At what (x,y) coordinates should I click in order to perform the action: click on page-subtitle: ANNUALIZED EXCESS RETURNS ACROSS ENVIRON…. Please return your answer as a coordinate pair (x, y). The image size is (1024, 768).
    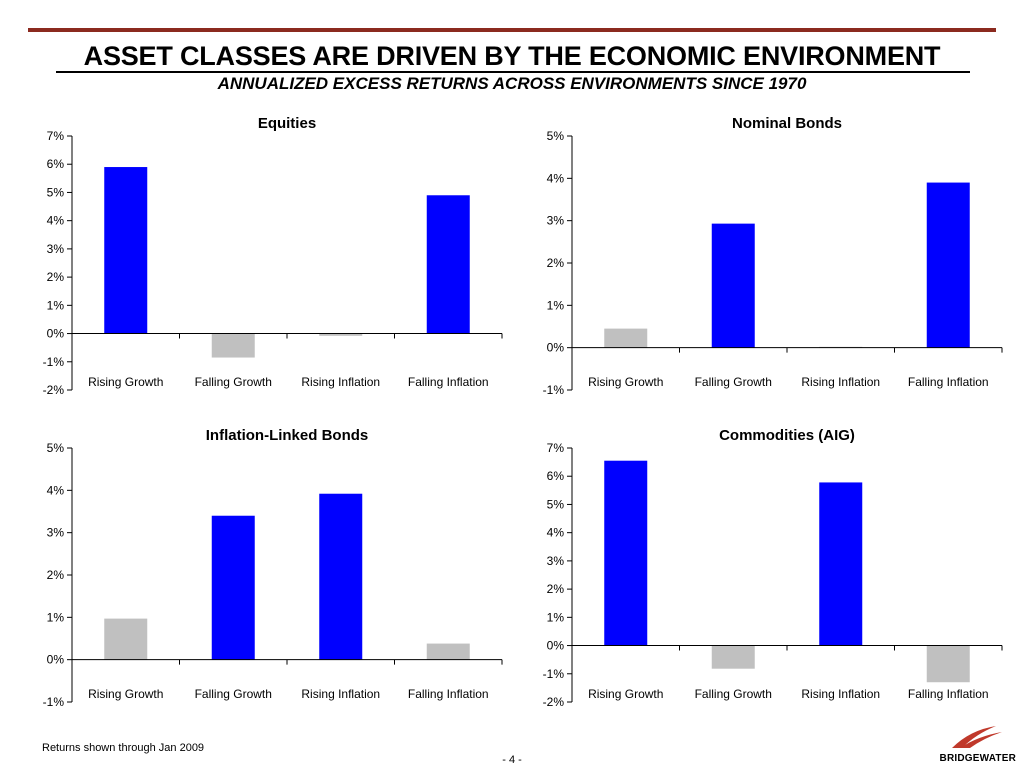
    Looking at the image, I should click on (512, 83).